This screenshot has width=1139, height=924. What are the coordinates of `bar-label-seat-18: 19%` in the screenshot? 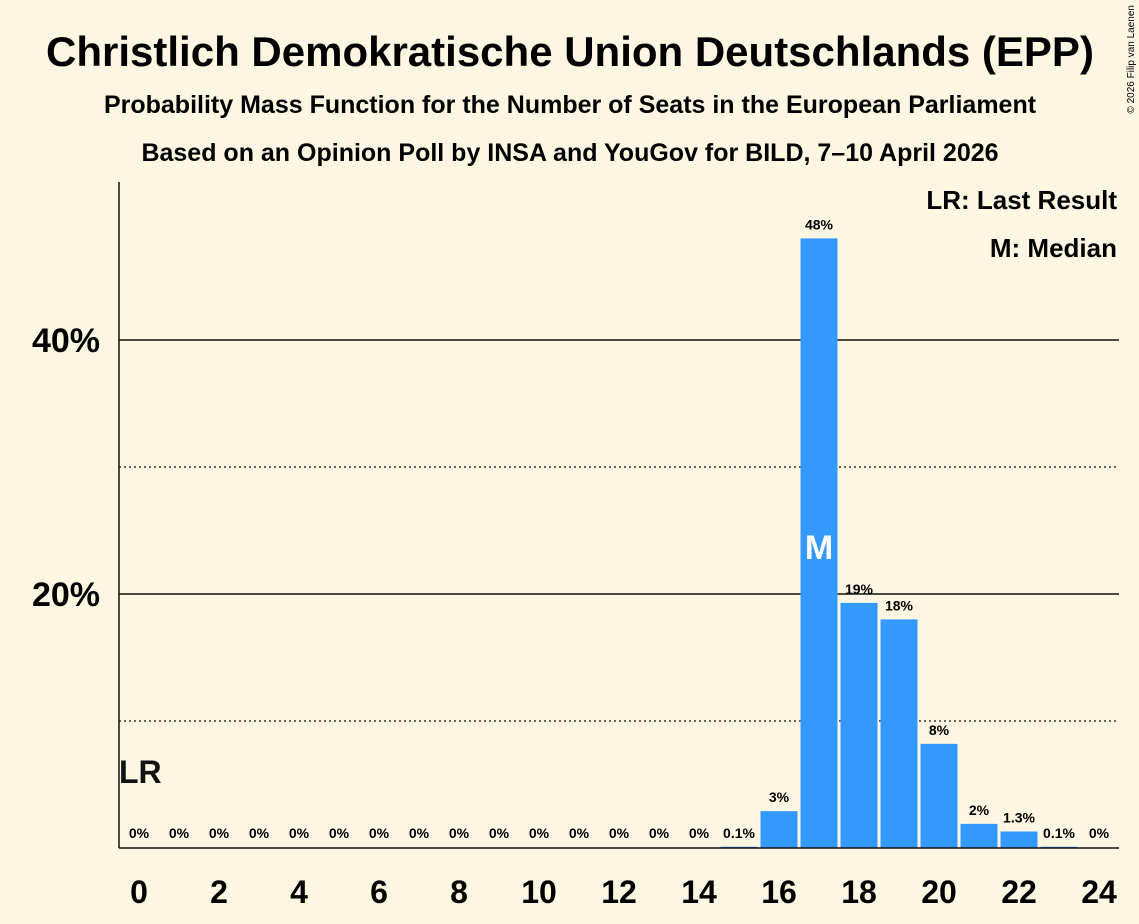 It's located at (859, 589).